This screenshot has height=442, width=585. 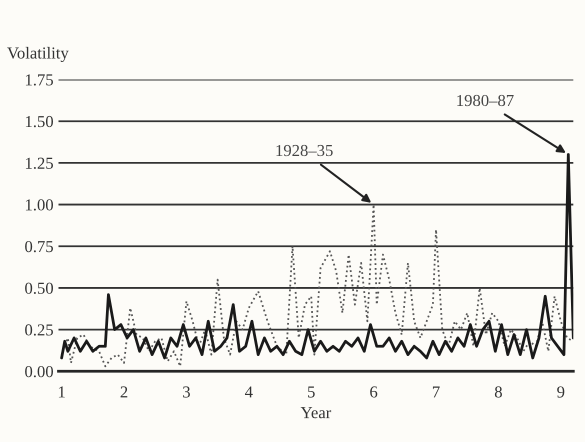 What do you see at coordinates (311, 392) in the screenshot?
I see `x-tick-label: 5` at bounding box center [311, 392].